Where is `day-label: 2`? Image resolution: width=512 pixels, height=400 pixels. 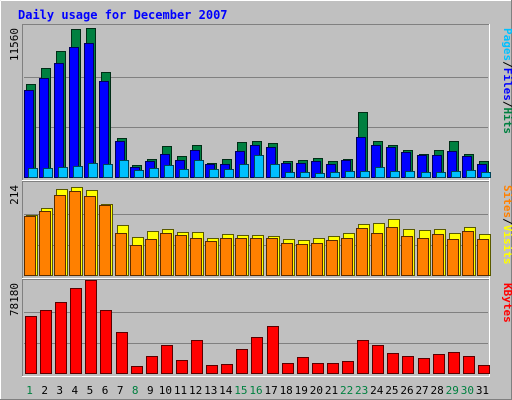
day-label: 2 is located at coordinates (44, 390).